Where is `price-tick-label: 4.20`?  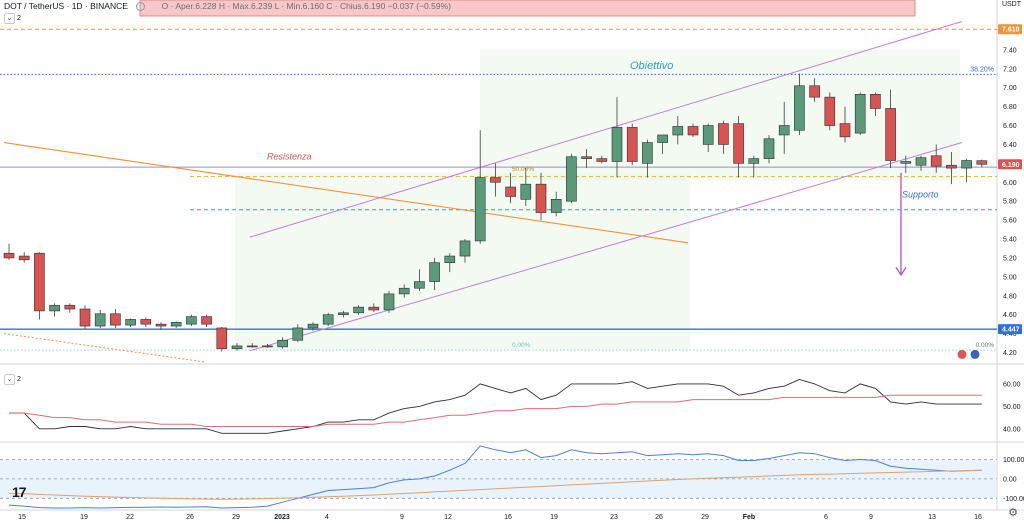 price-tick-label: 4.20 is located at coordinates (1010, 353).